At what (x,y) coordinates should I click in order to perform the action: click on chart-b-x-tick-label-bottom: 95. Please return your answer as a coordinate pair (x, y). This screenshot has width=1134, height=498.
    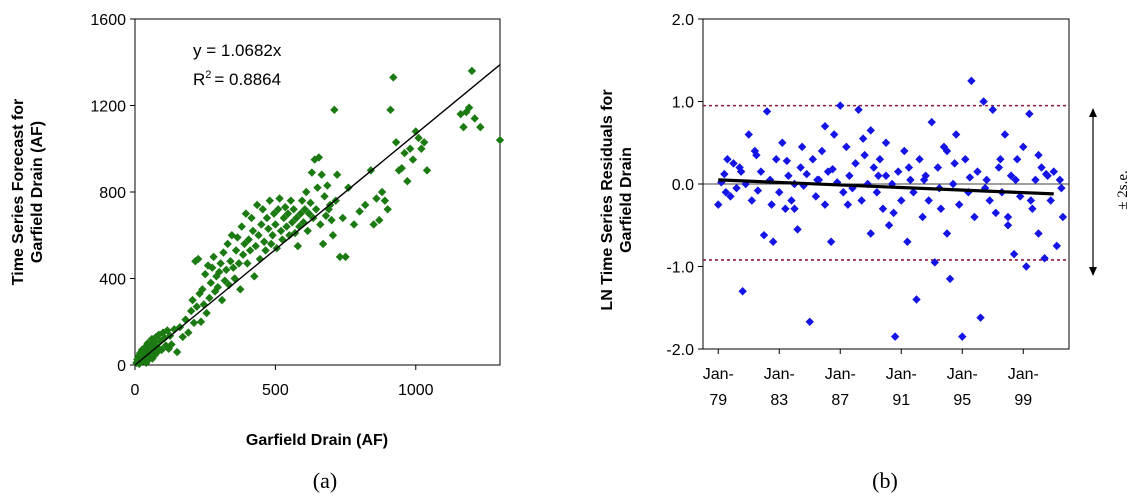
    Looking at the image, I should click on (962, 400).